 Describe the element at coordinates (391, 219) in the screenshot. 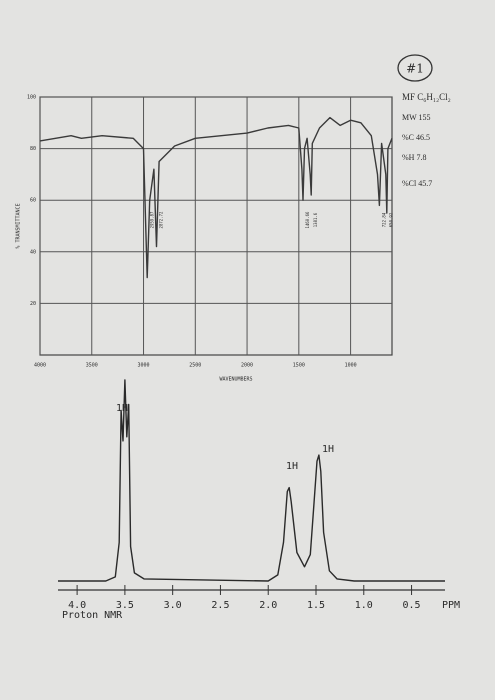

I see `peak-label: 650.92` at that location.